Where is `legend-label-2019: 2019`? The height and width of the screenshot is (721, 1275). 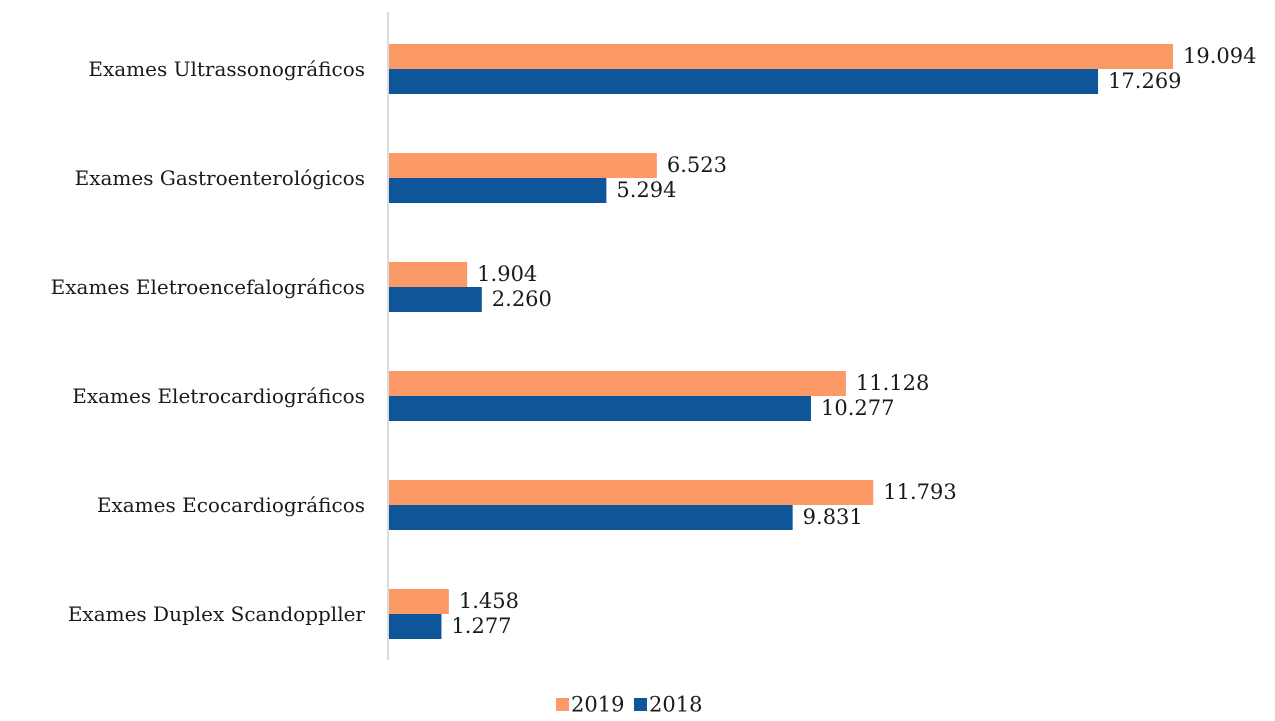
legend-label-2019: 2019 is located at coordinates (597, 705).